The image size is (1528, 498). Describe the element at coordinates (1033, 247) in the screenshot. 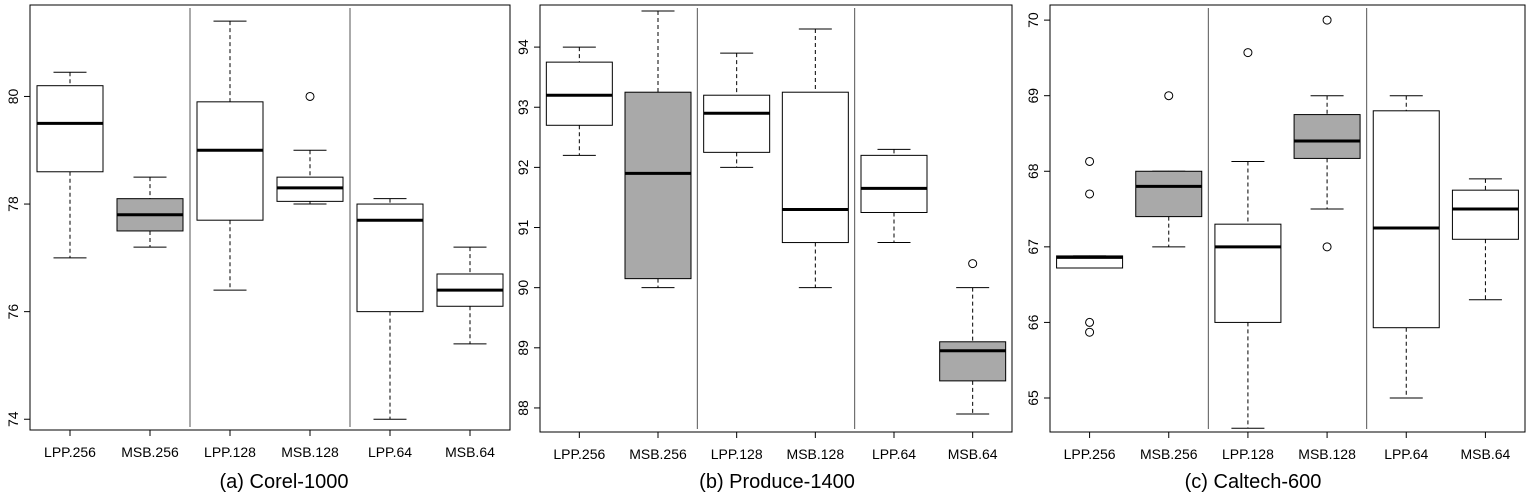

I see `y-tick-label: 67` at that location.